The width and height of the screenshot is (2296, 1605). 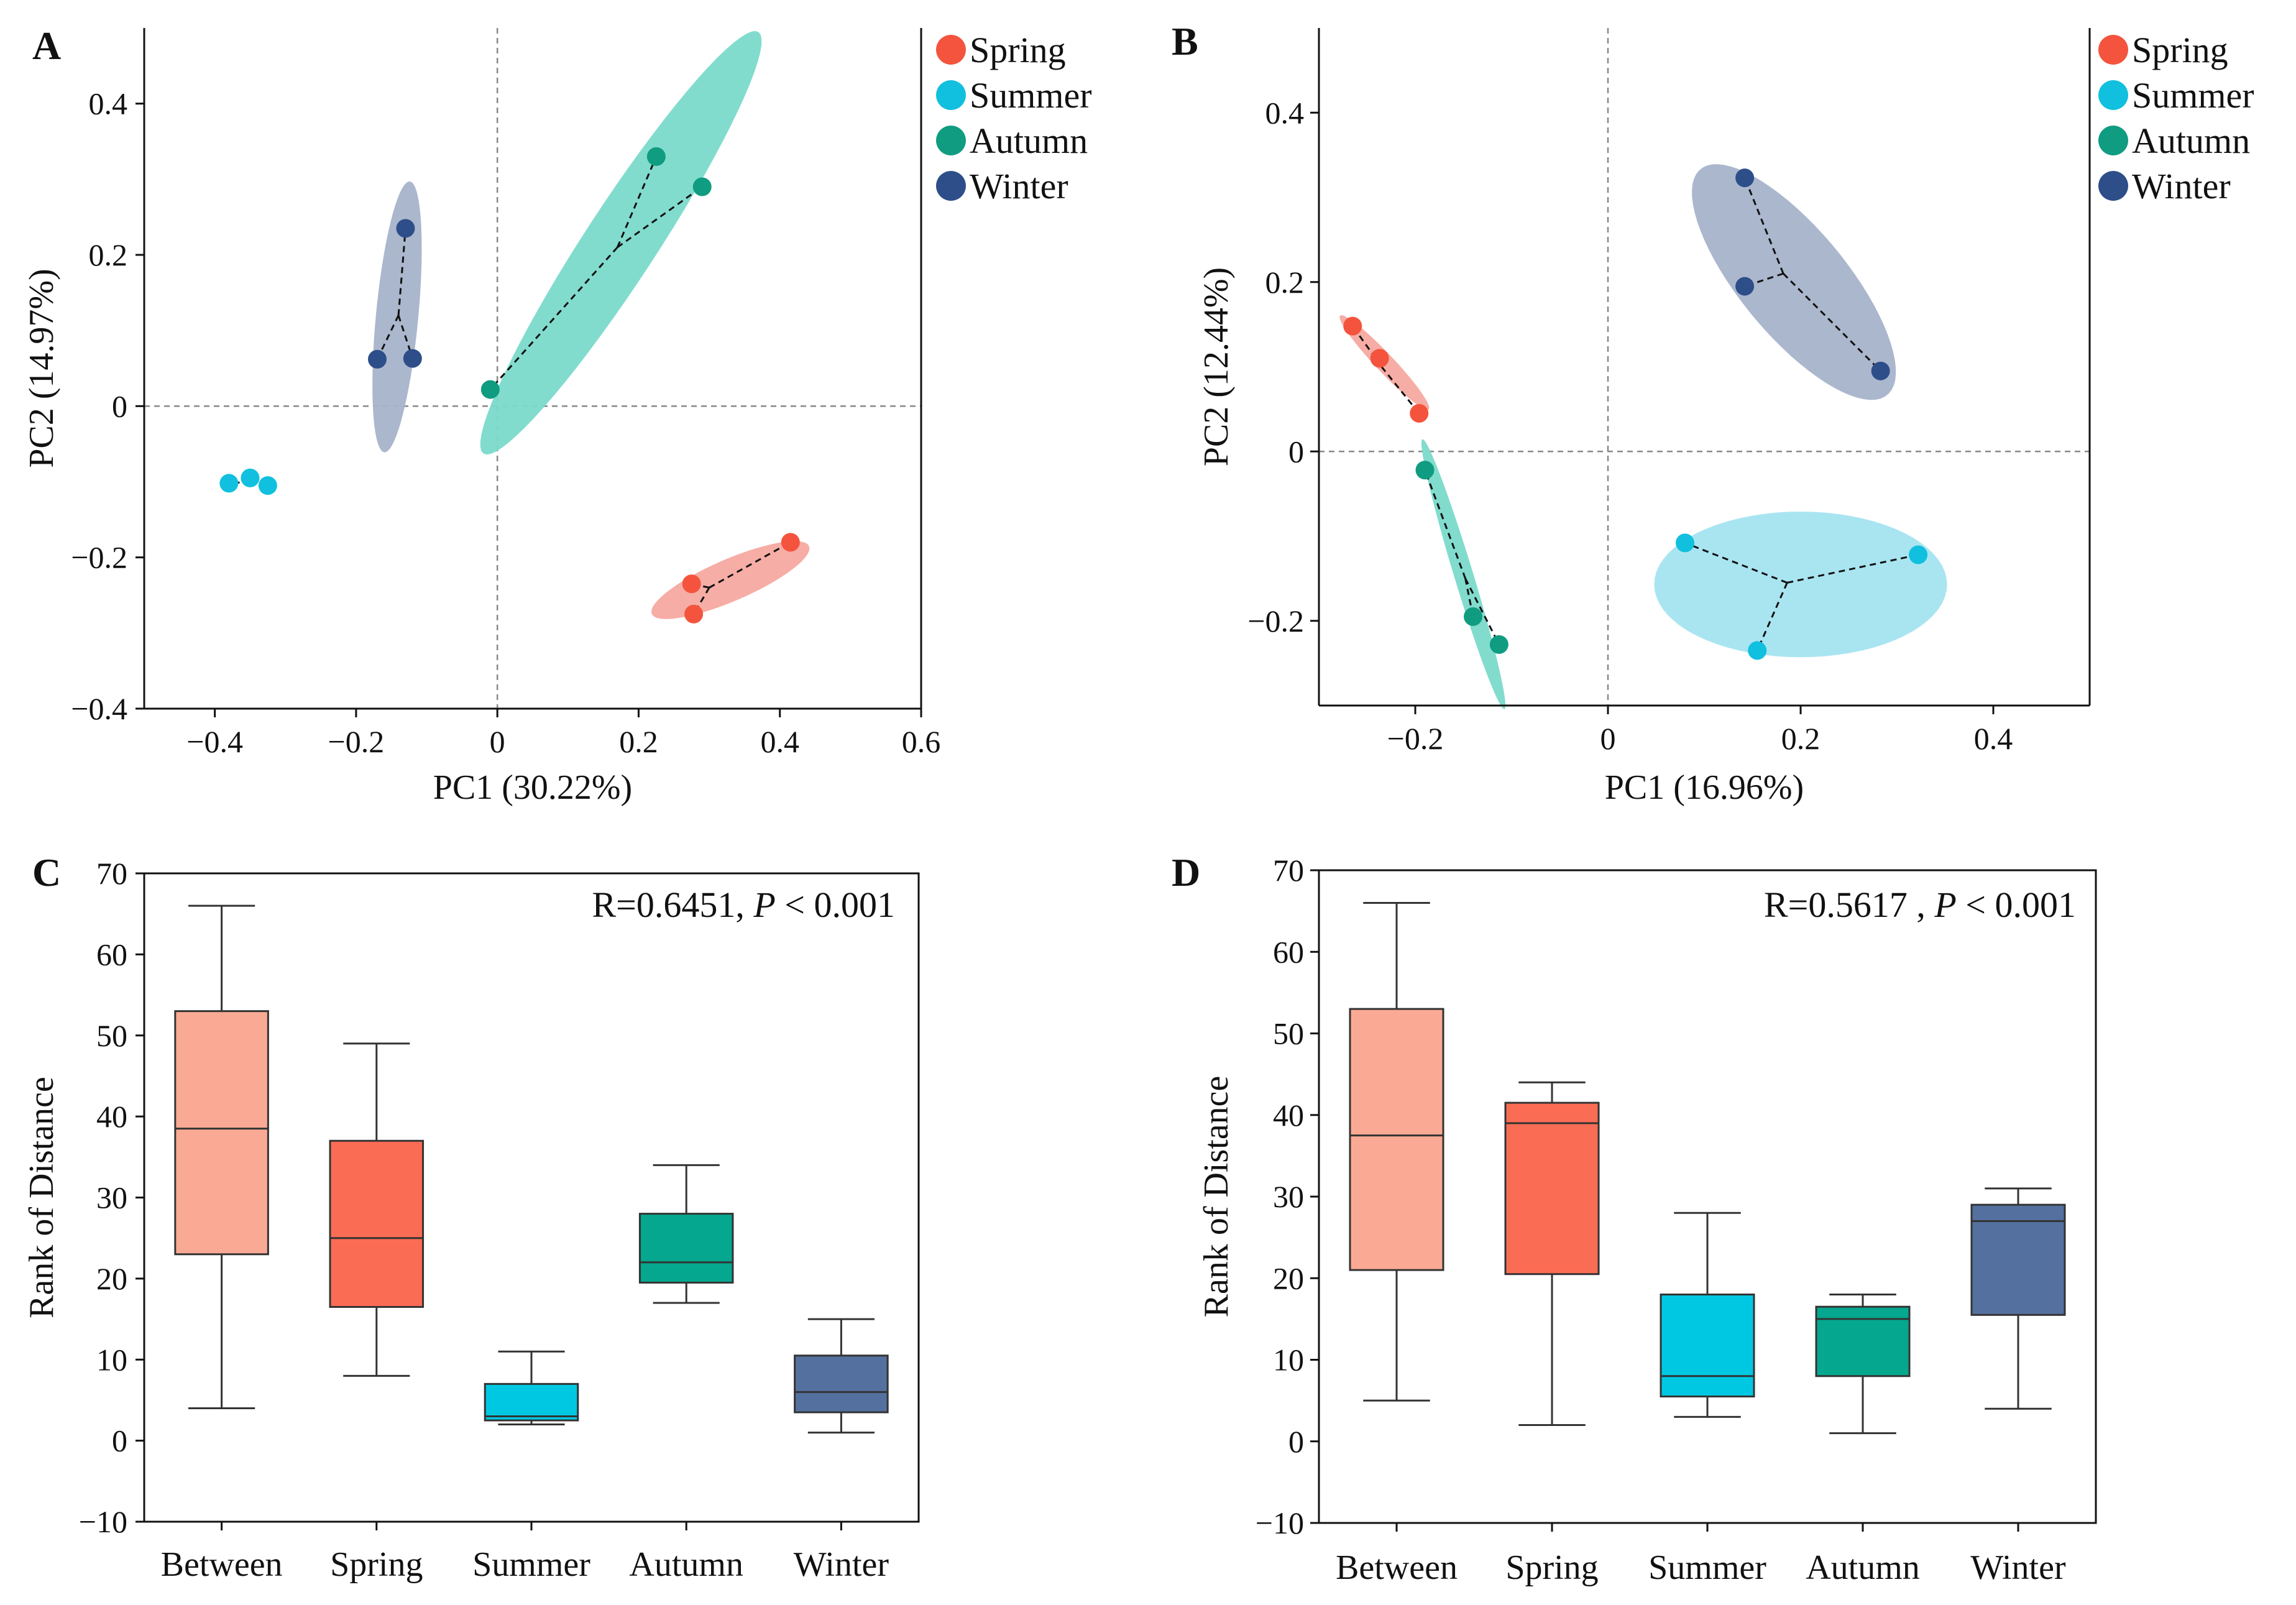 What do you see at coordinates (111, 1116) in the screenshot?
I see `y-tick-label: 40` at bounding box center [111, 1116].